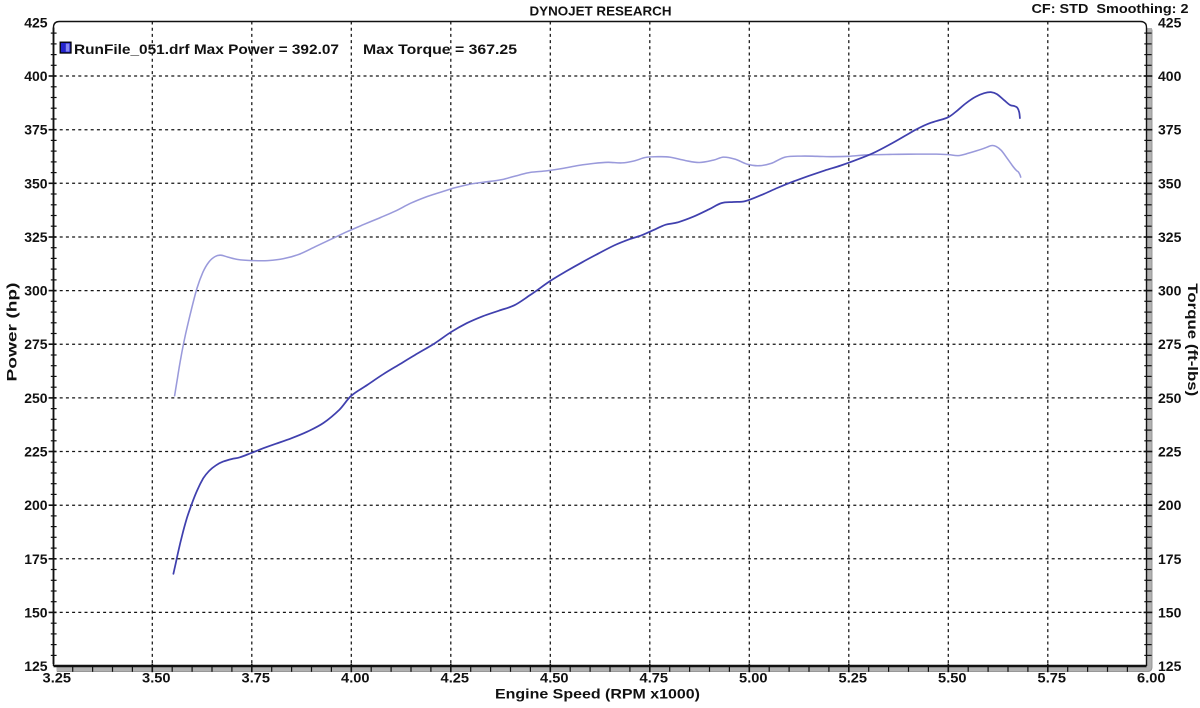 The width and height of the screenshot is (1200, 708). What do you see at coordinates (853, 678) in the screenshot?
I see `svg-text: 5.25` at bounding box center [853, 678].